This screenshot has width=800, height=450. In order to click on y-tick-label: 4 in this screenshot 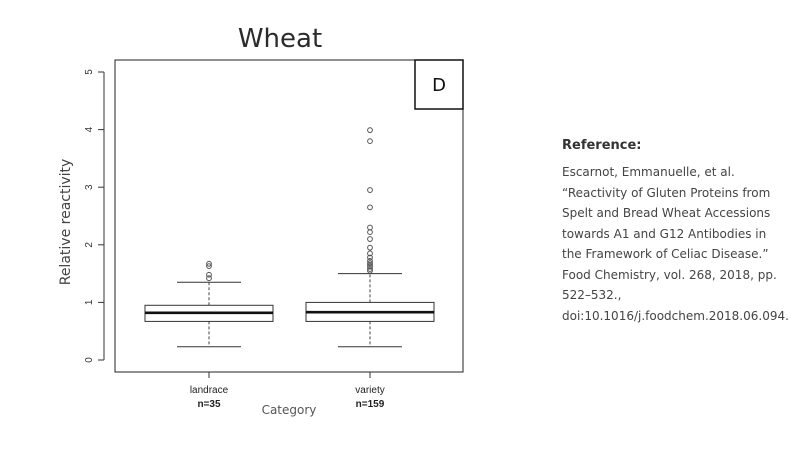, I will do `click(89, 129)`.